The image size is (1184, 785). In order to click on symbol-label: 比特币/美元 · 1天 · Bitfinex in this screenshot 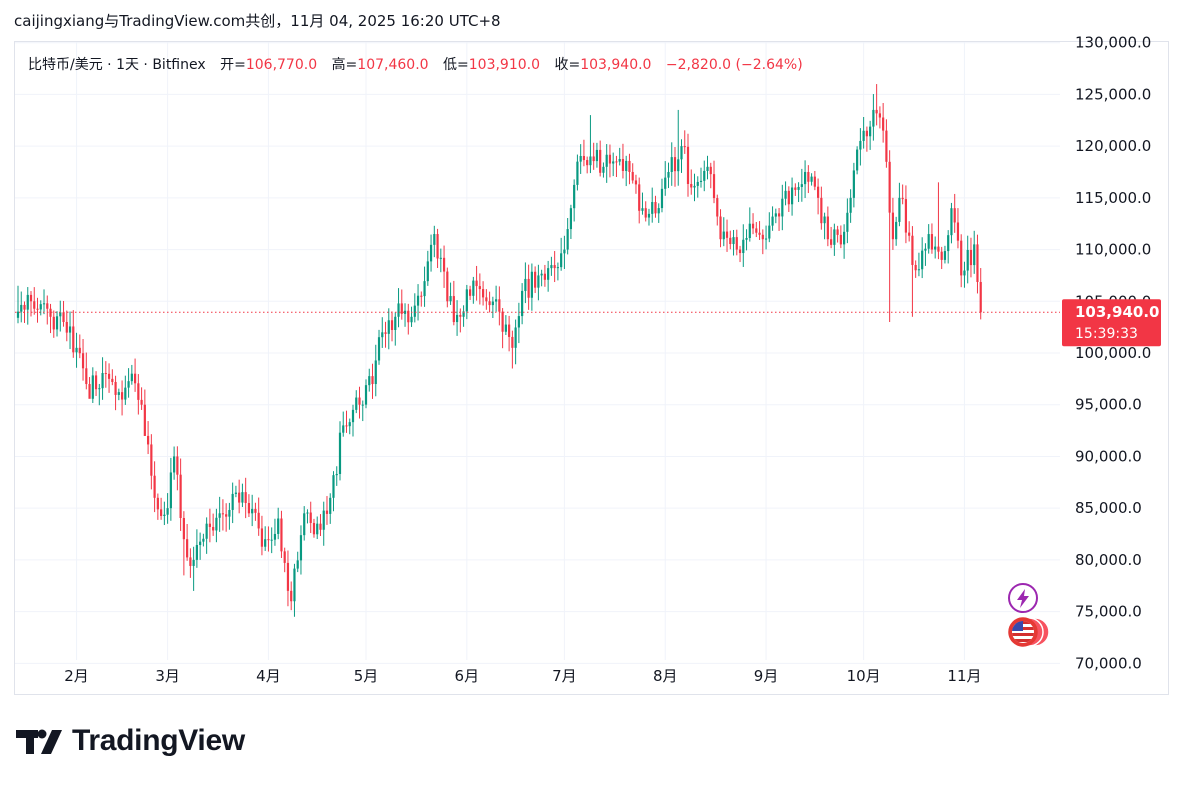, I will do `click(117, 65)`.